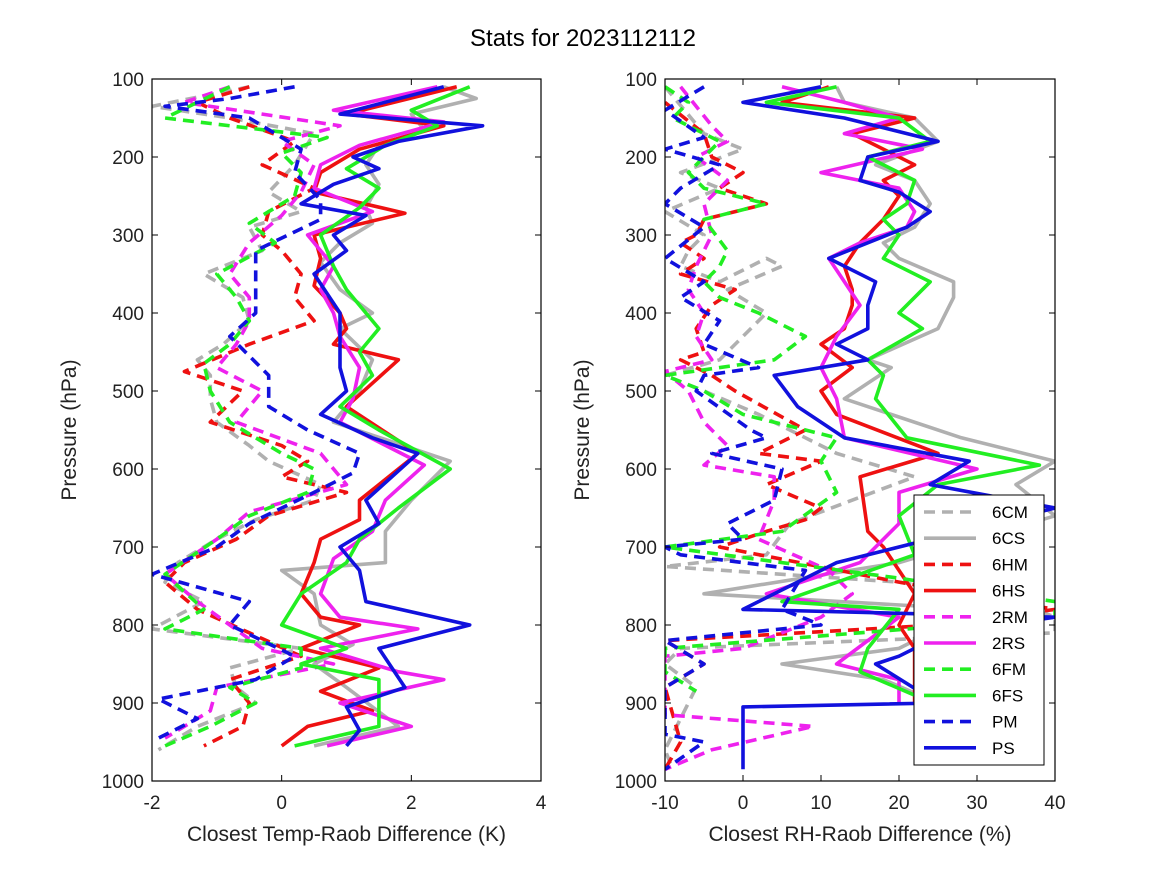 Image resolution: width=1167 pixels, height=875 pixels. What do you see at coordinates (1008, 538) in the screenshot?
I see `legend-label-6CS: 6CS` at bounding box center [1008, 538].